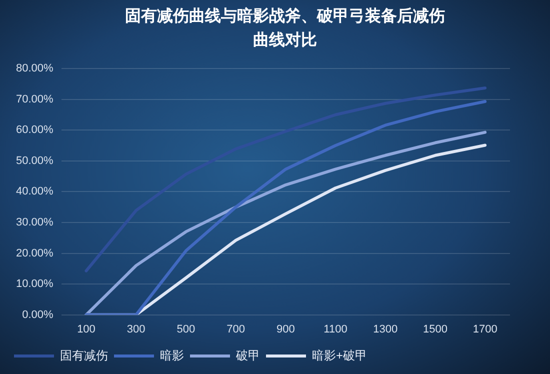 The height and width of the screenshot is (374, 550). Describe the element at coordinates (340, 355) in the screenshot. I see `legend-label: 暗影+破甲` at that location.